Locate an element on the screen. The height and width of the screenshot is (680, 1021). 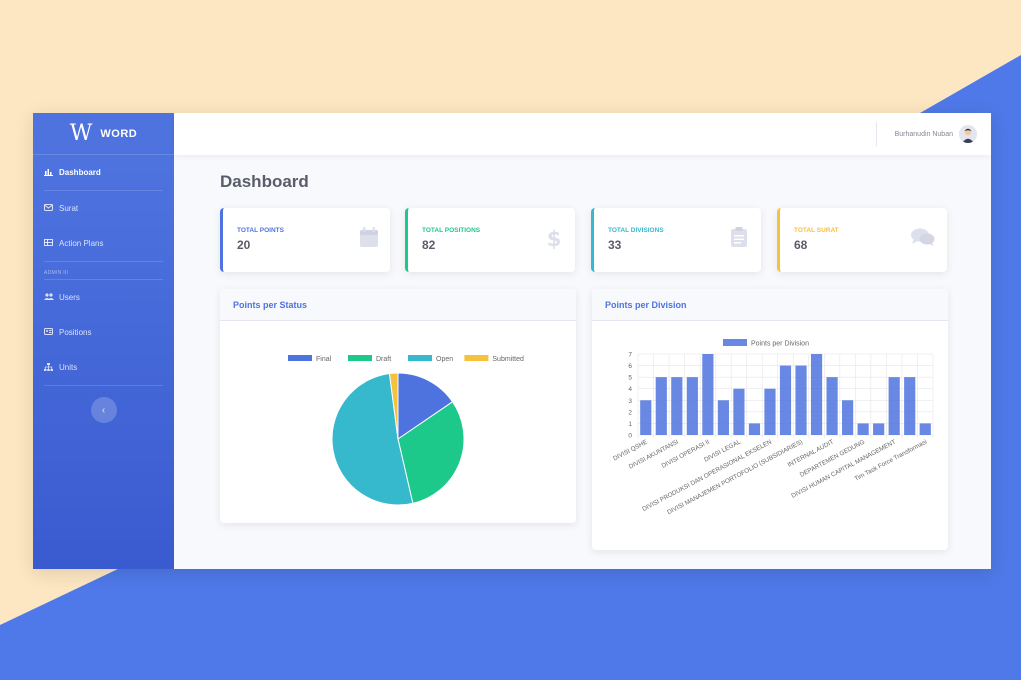
topbar: Burhanudin Nuban is located at coordinates (582, 134).